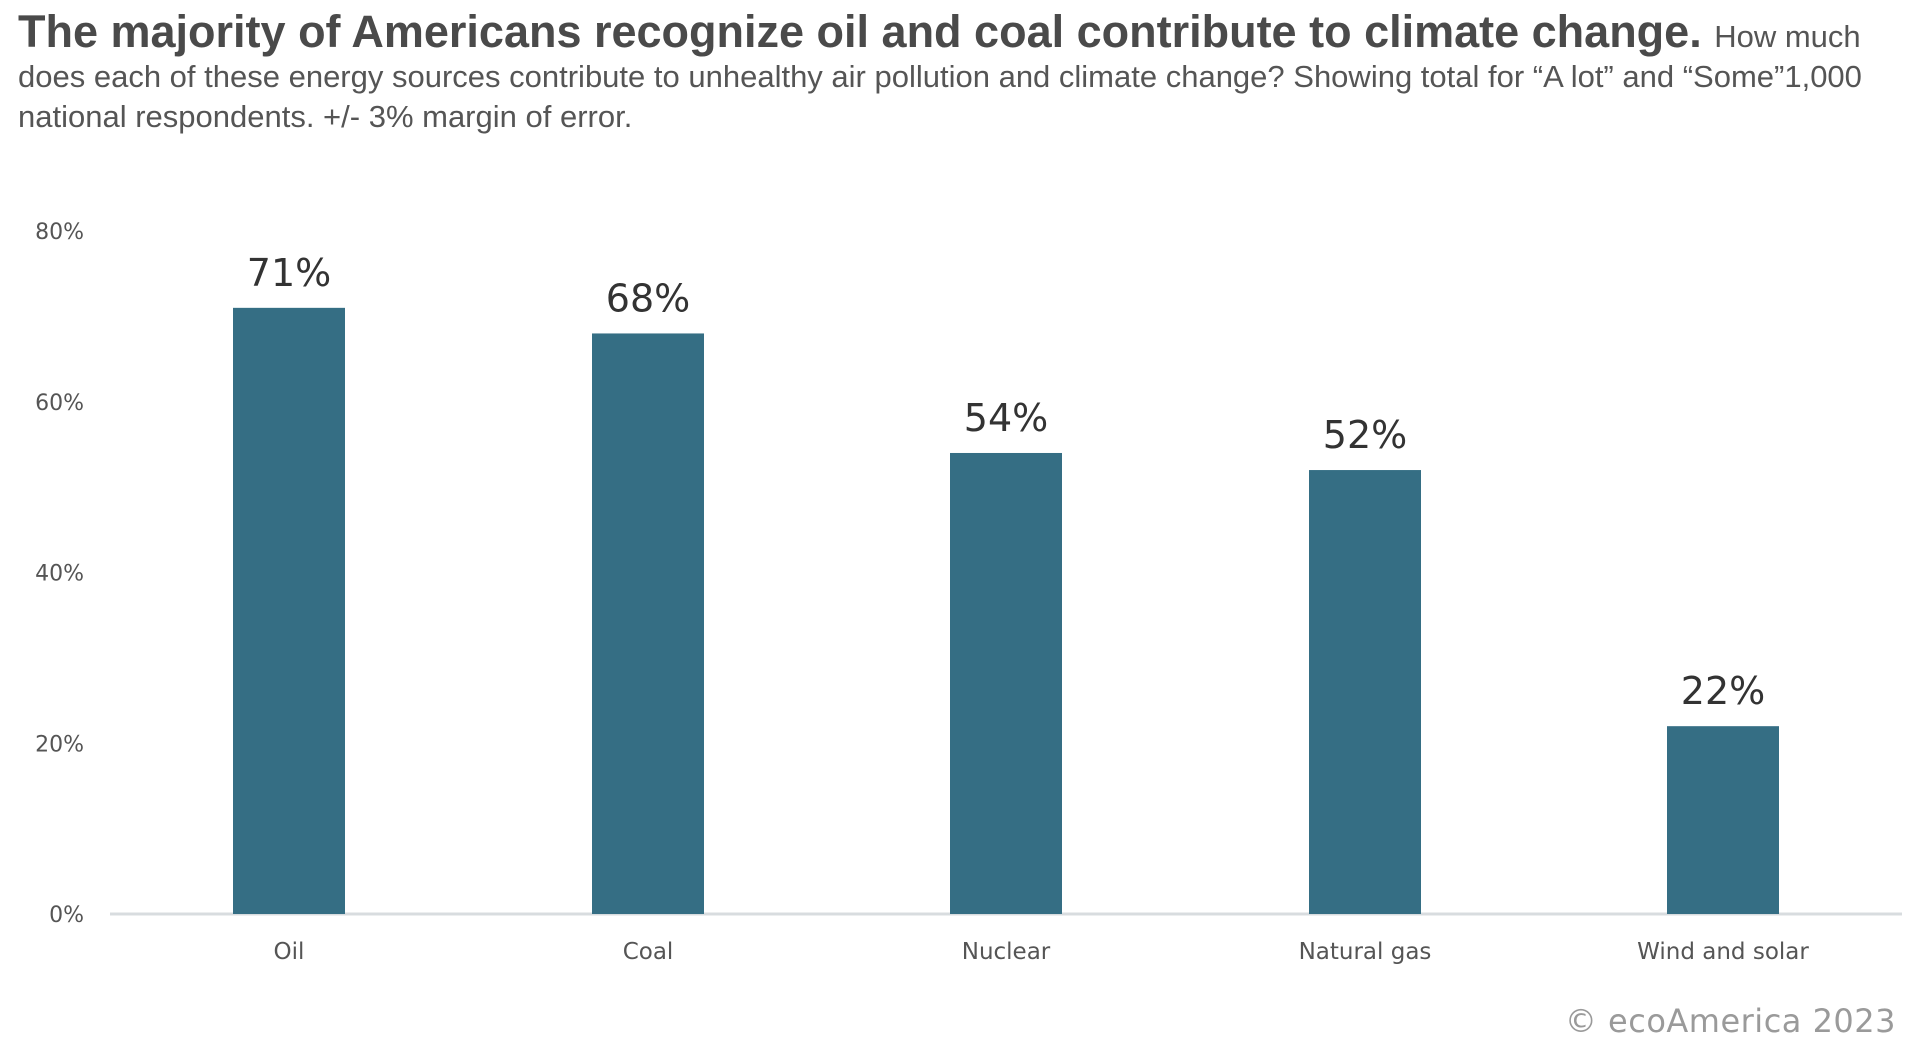  What do you see at coordinates (289, 273) in the screenshot?
I see `data-label: 71%` at bounding box center [289, 273].